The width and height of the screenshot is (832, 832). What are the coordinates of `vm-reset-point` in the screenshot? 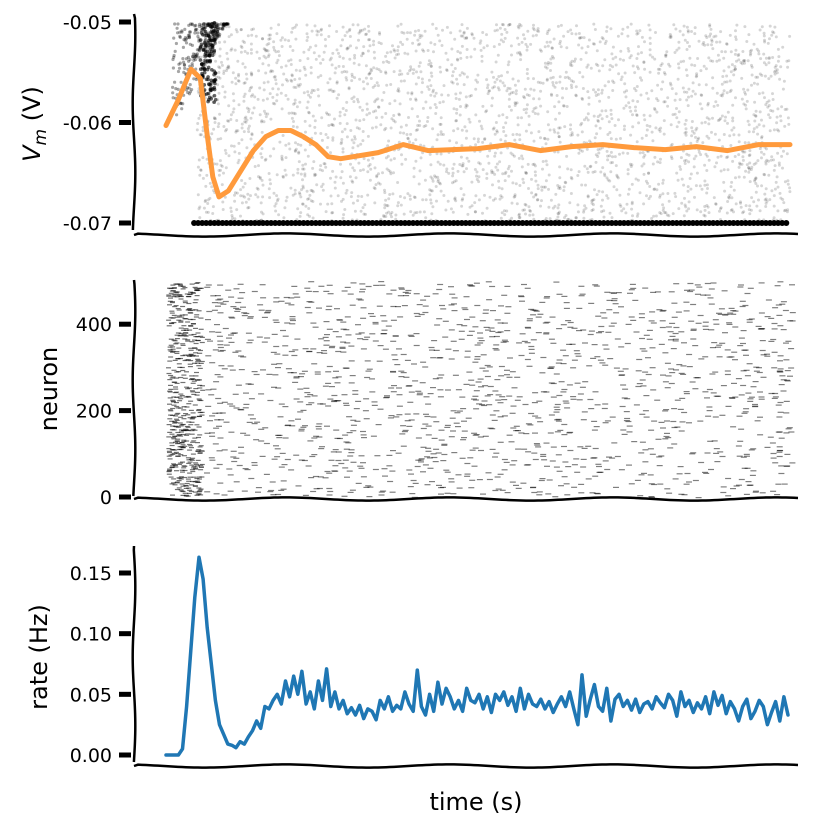 It's located at (413, 223).